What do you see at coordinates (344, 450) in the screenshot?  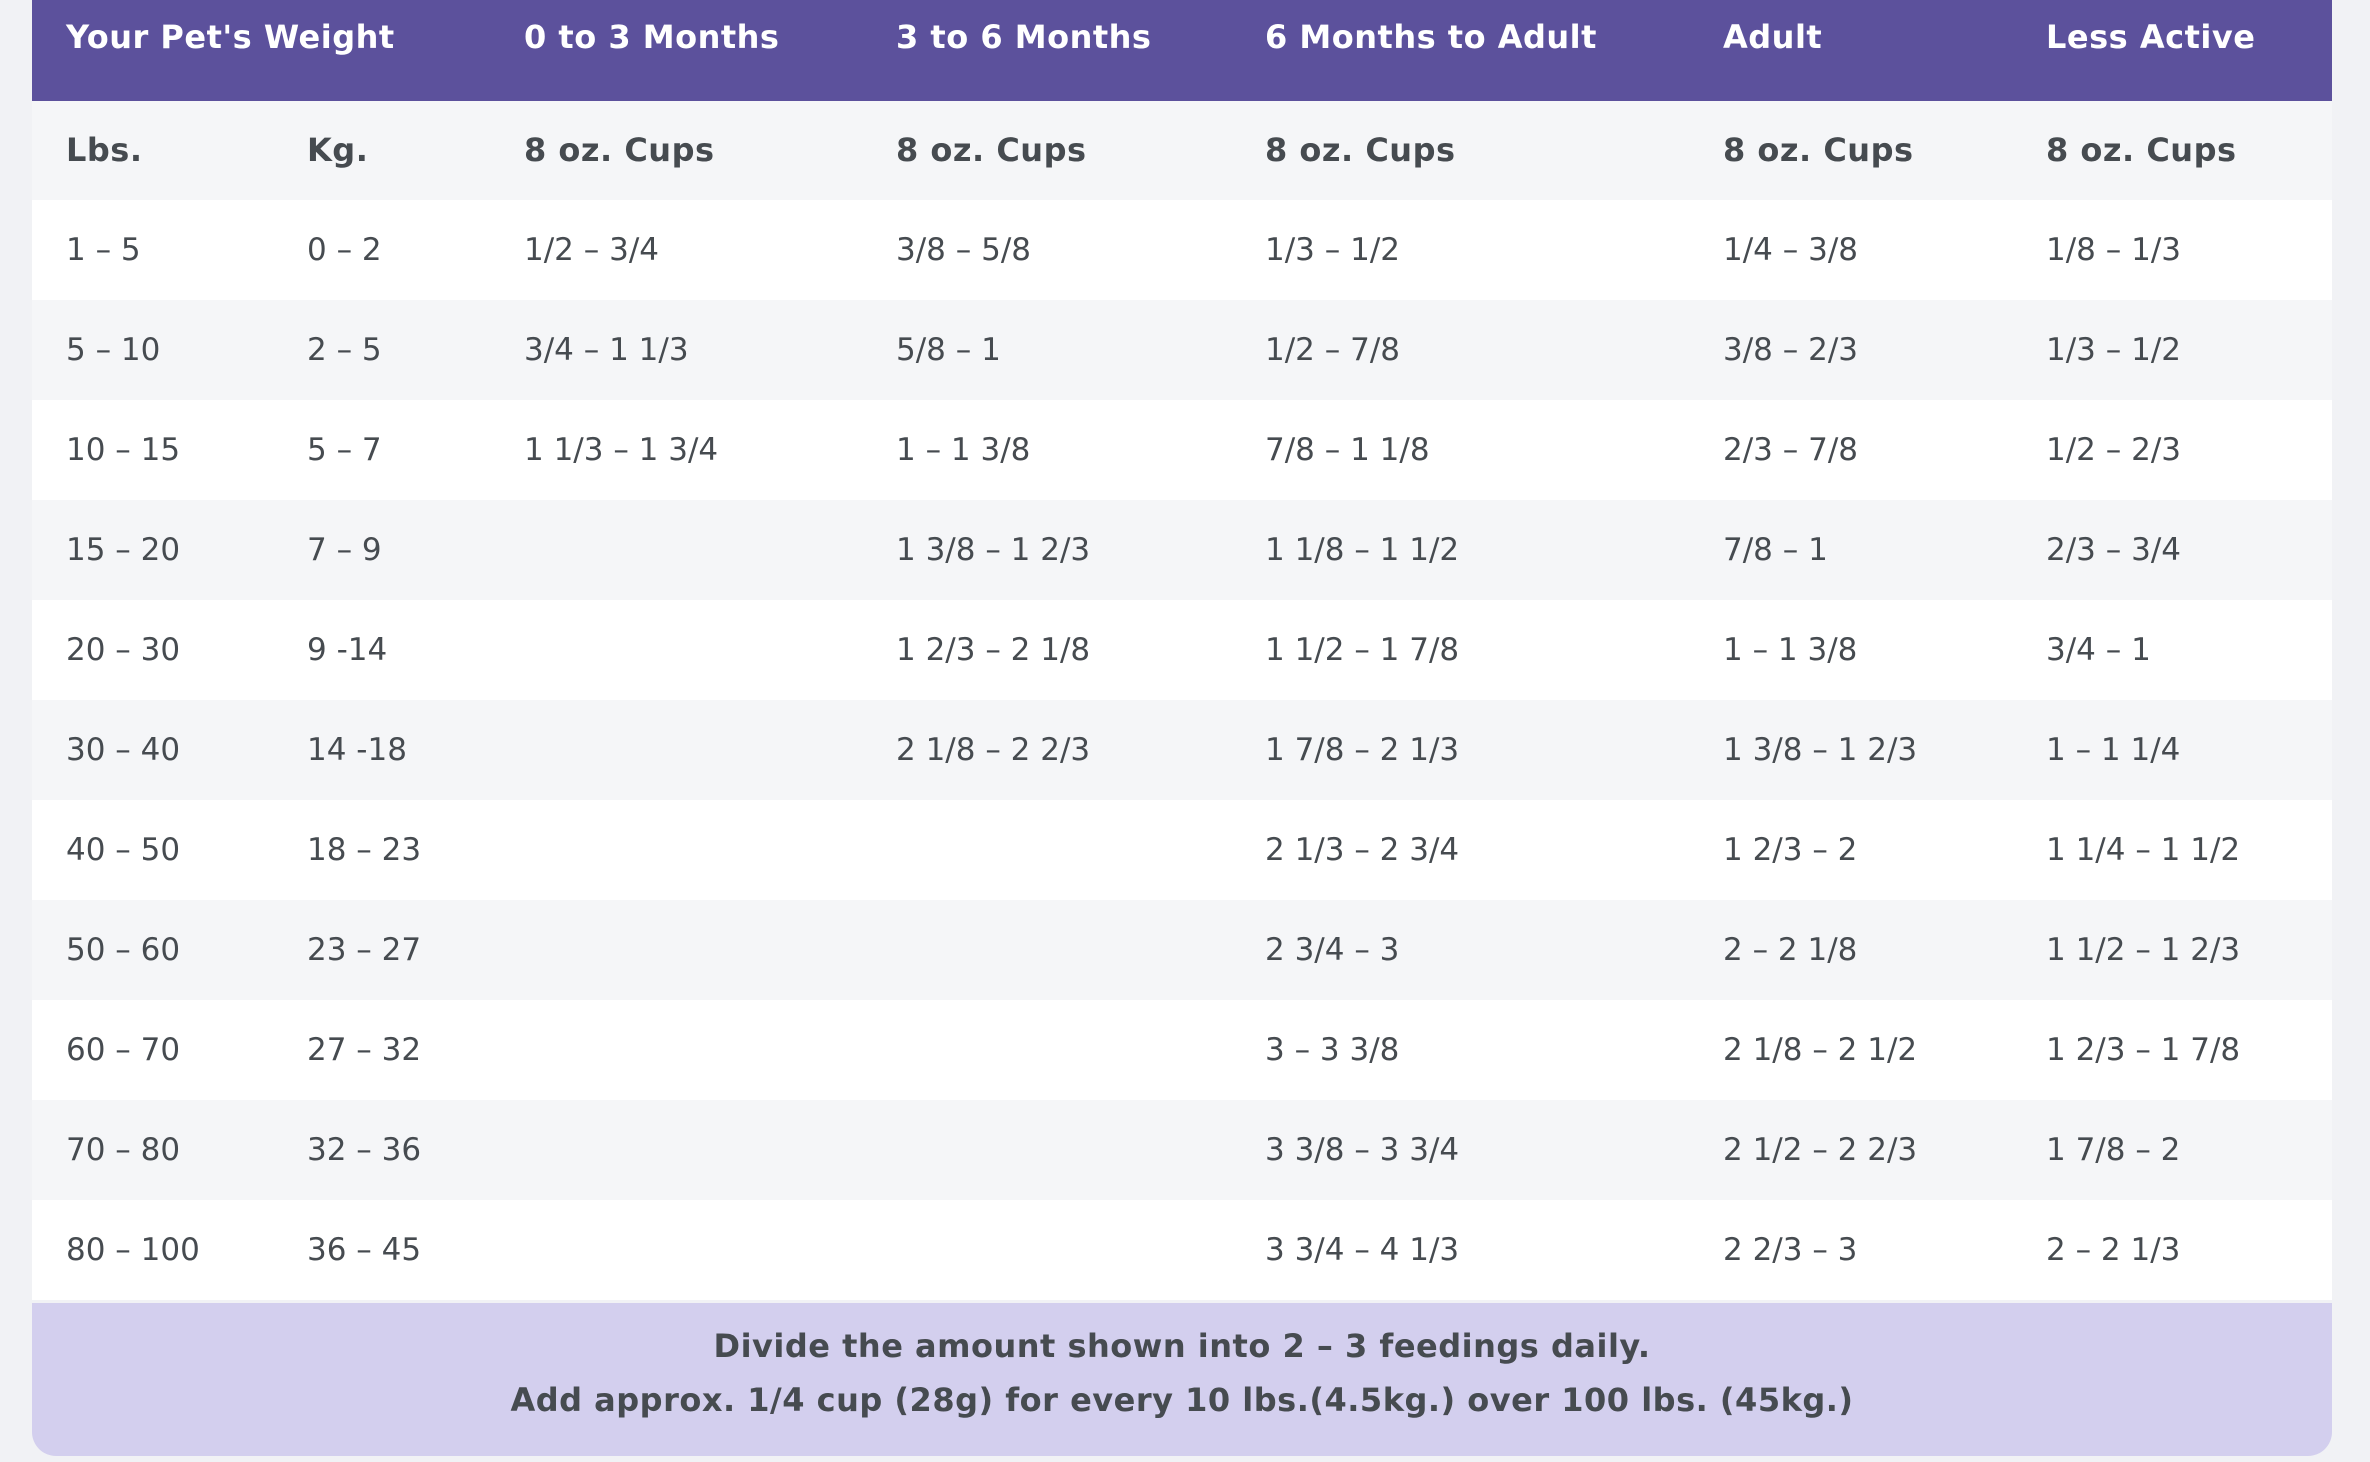 I see `table-cell: 5 – 7` at bounding box center [344, 450].